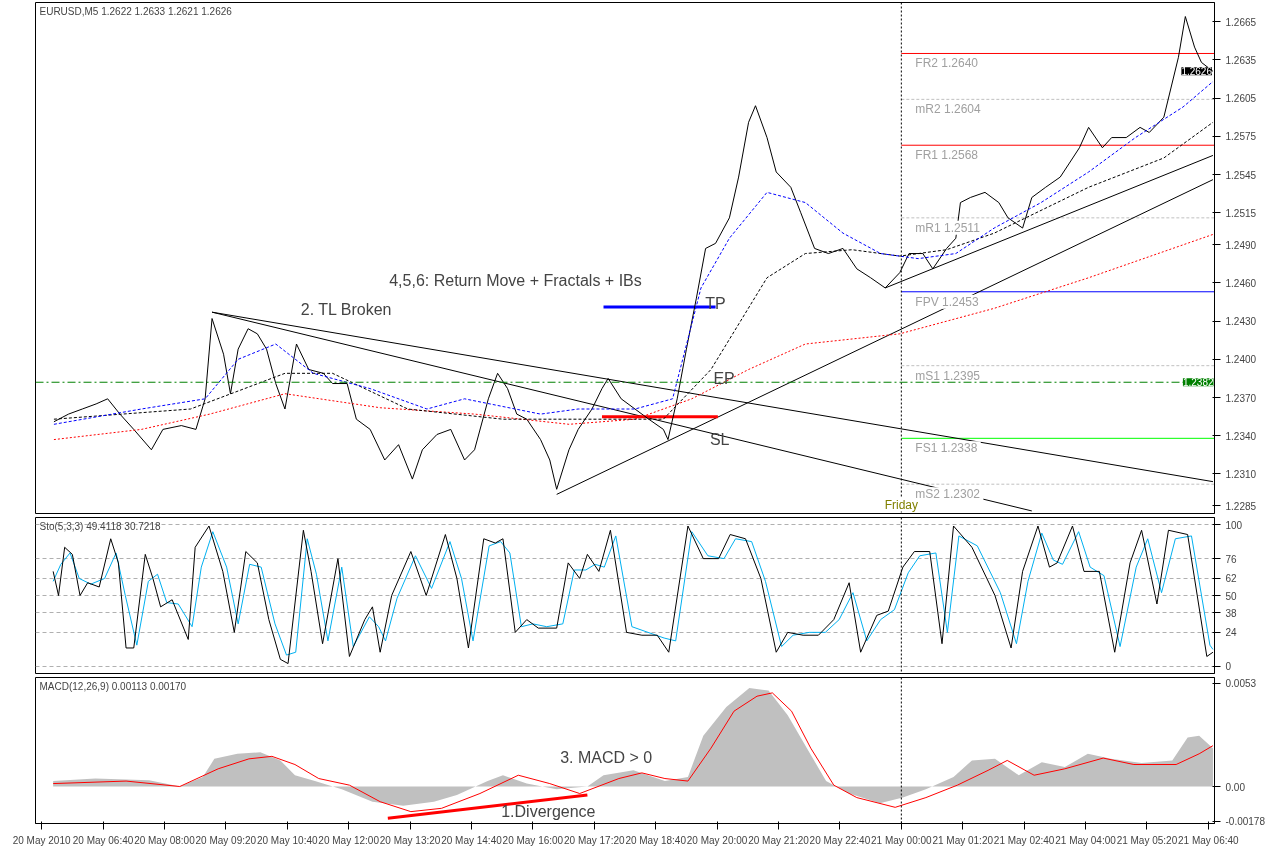 This screenshot has height=848, width=1274. What do you see at coordinates (595, 840) in the screenshot?
I see `x-tick-label: 20 May 17:20` at bounding box center [595, 840].